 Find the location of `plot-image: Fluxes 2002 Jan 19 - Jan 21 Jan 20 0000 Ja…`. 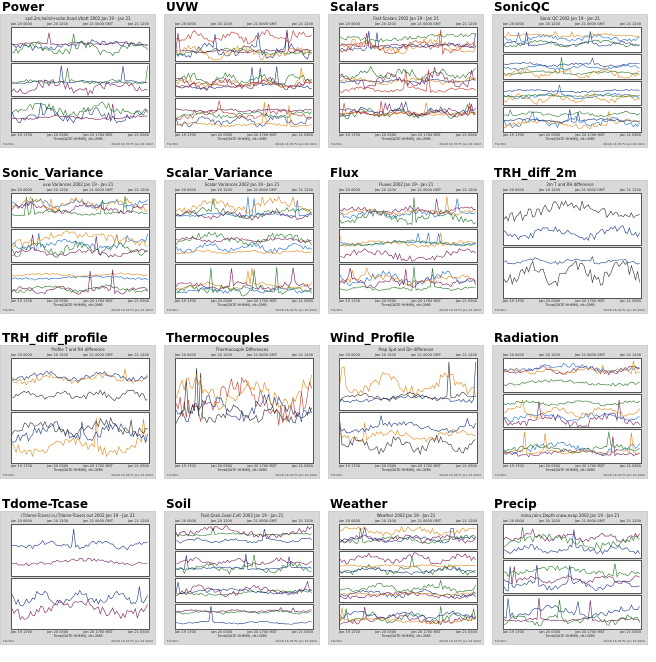

plot-image: Fluxes 2002 Jan 19 - Jan 21 Jan 20 0000 Ja… is located at coordinates (406, 247).